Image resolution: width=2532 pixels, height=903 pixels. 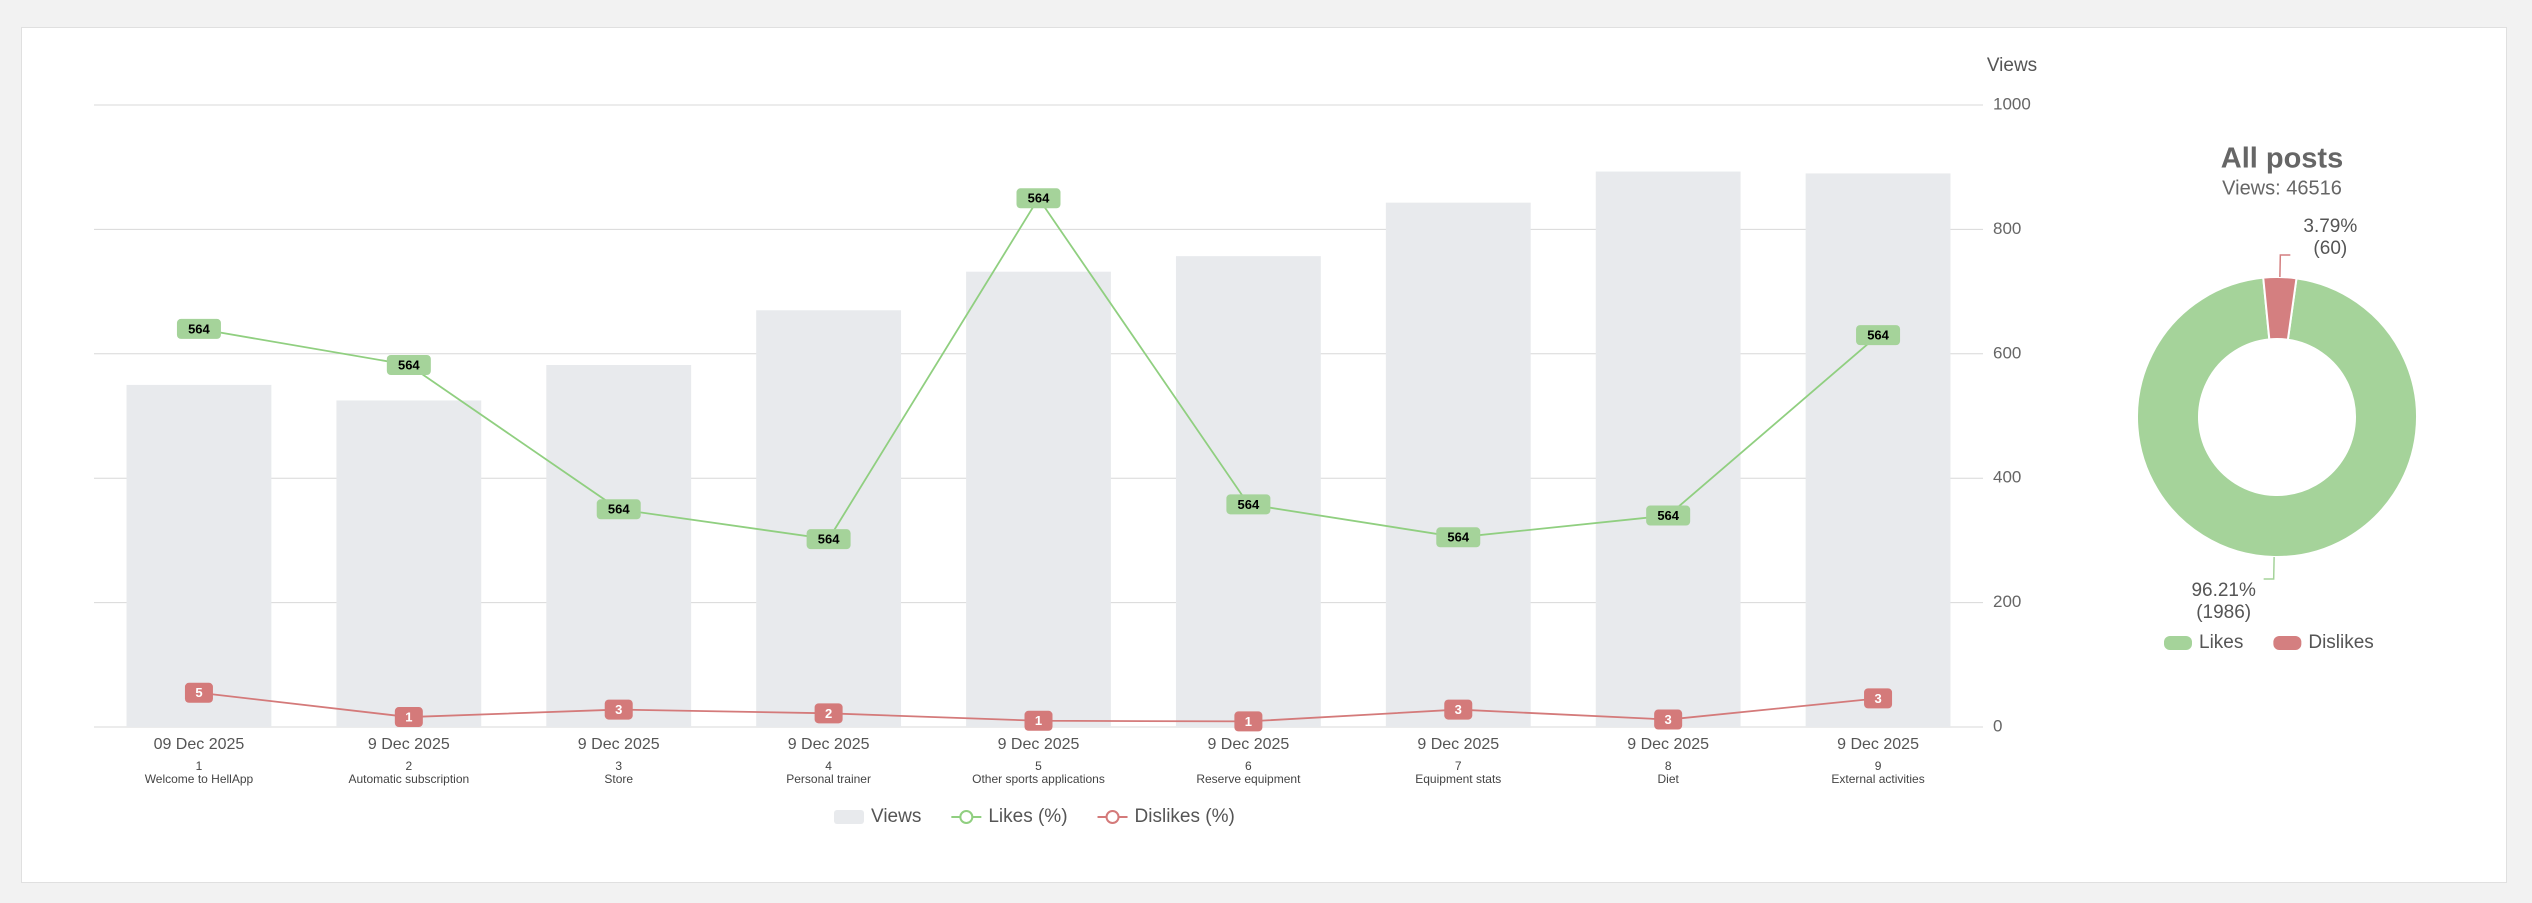 I want to click on y-tick-label: 600, so click(x=2007, y=352).